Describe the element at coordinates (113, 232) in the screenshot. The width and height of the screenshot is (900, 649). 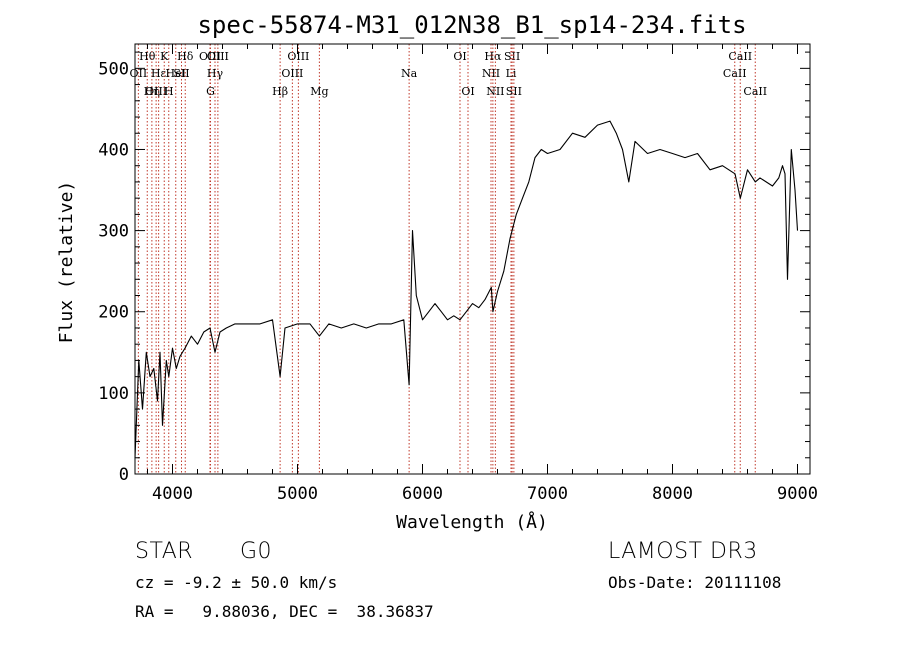
I see `y-tick-label: 300` at that location.